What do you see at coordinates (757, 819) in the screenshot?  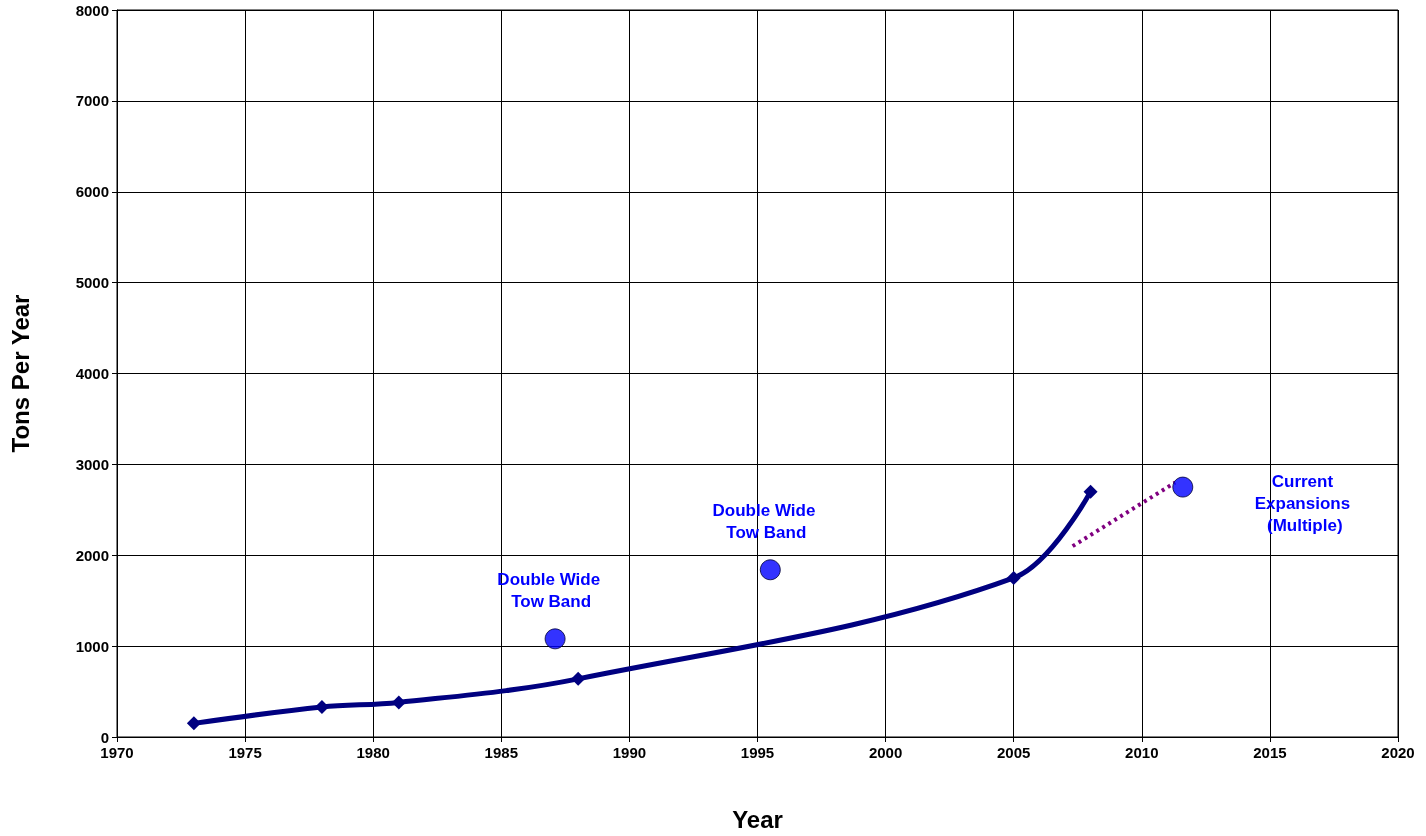 I see `x-axis-title: Year` at bounding box center [757, 819].